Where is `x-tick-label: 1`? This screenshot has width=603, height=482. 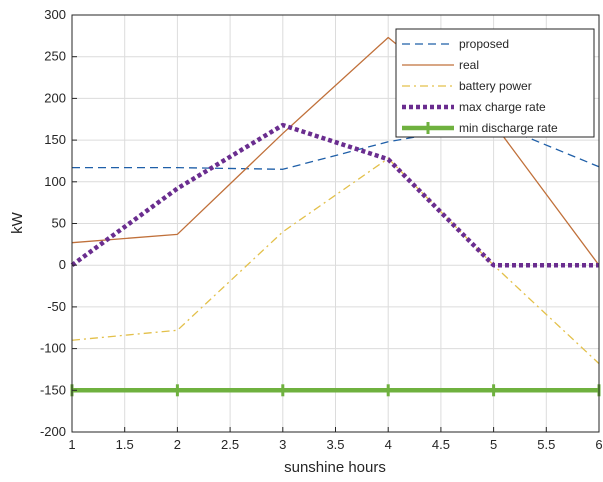
x-tick-label: 1 is located at coordinates (71, 444).